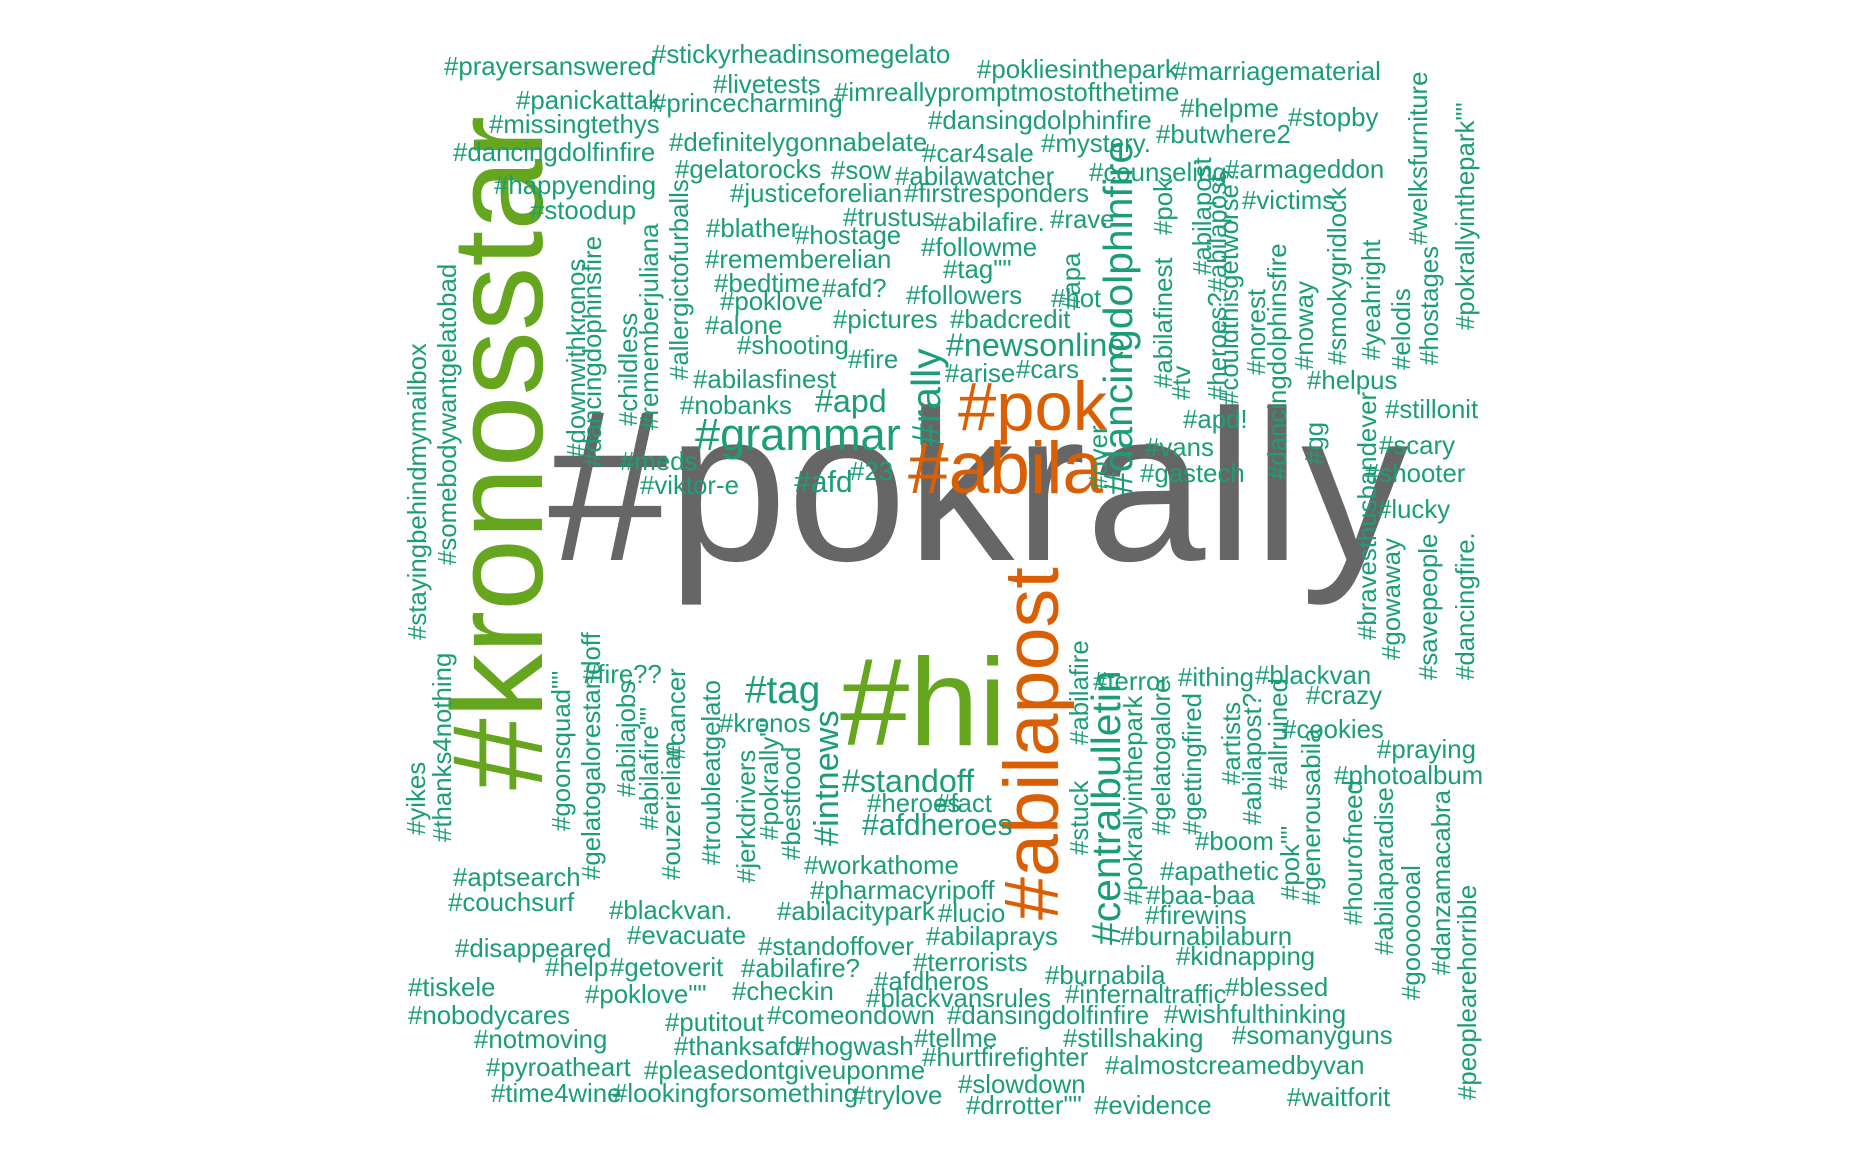  Describe the element at coordinates (576, 968) in the screenshot. I see `word-105: #help` at that location.